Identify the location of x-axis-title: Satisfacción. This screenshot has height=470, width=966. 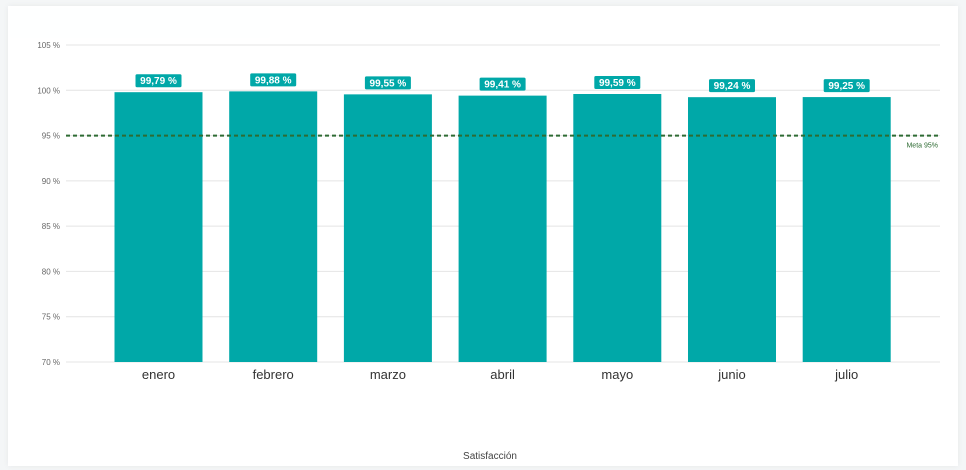
(490, 456).